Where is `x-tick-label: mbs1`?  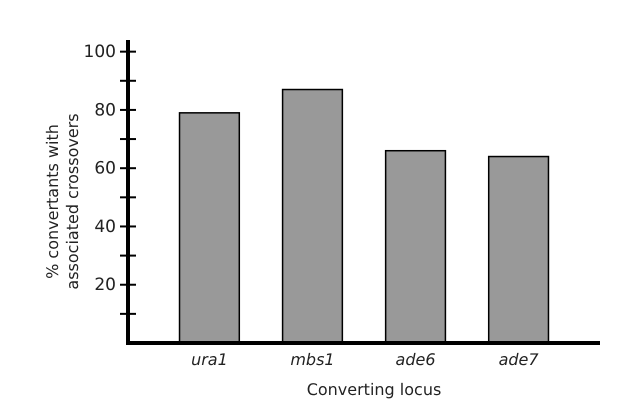
x-tick-label: mbs1 is located at coordinates (312, 359).